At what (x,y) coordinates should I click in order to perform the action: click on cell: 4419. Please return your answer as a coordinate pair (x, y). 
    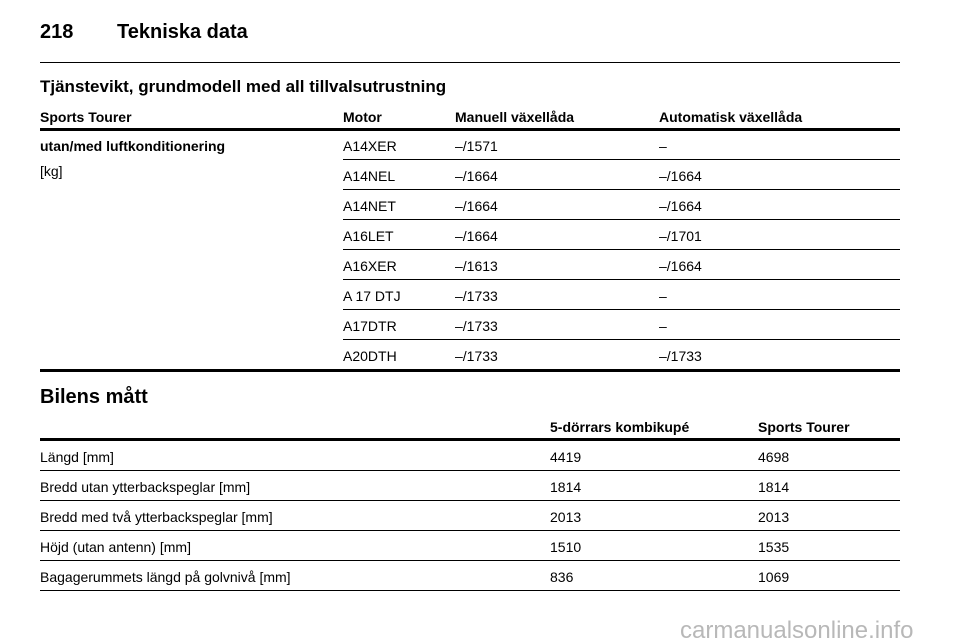
    Looking at the image, I should click on (566, 457).